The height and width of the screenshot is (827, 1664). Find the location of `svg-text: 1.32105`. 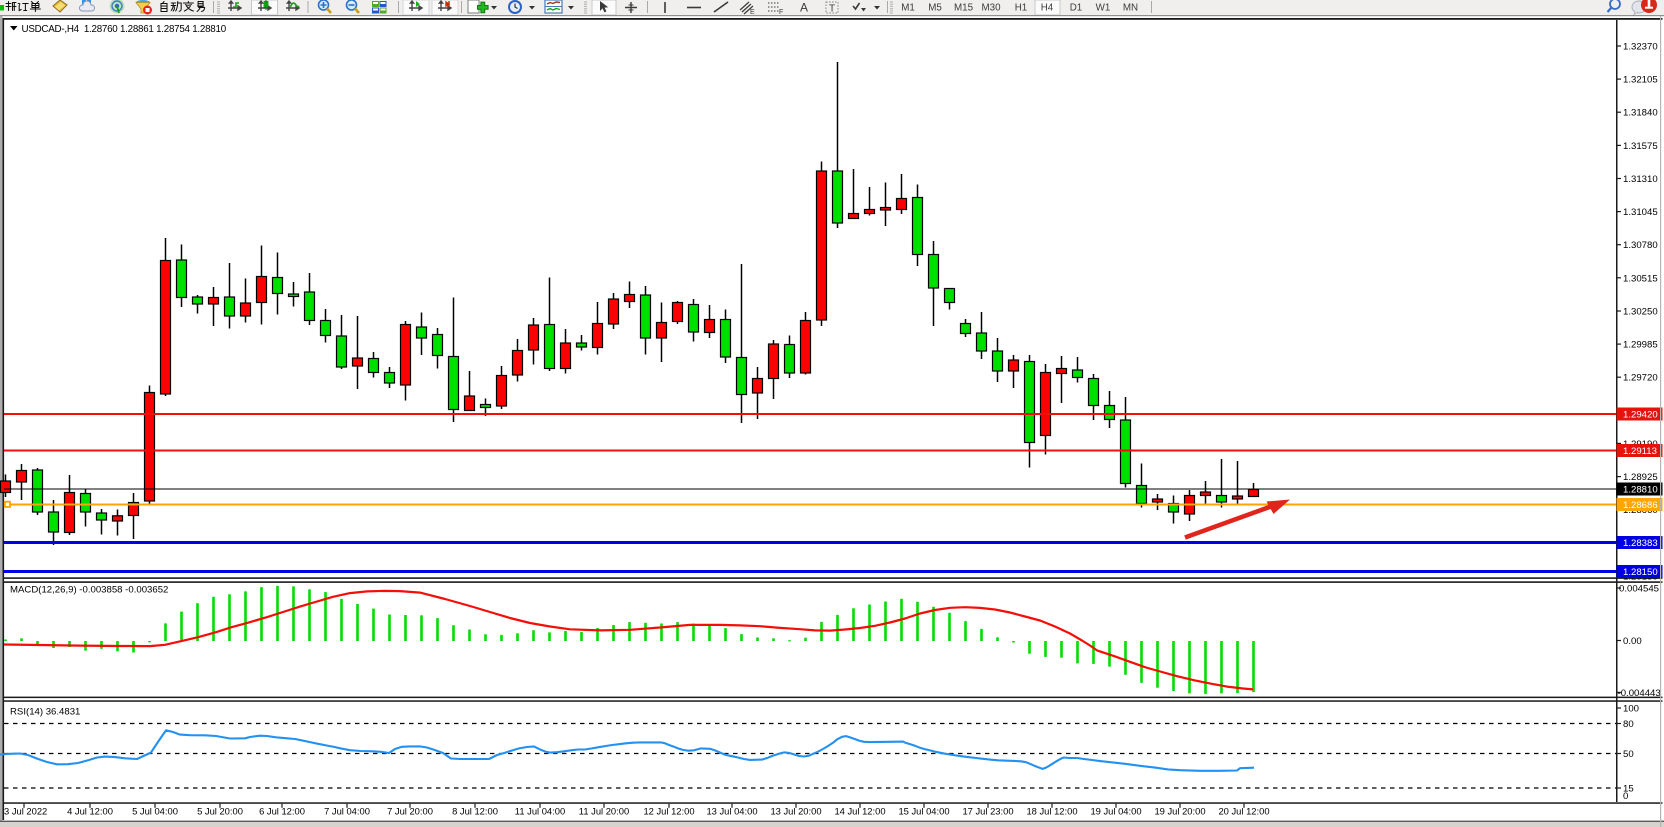

svg-text: 1.32105 is located at coordinates (1640, 80).